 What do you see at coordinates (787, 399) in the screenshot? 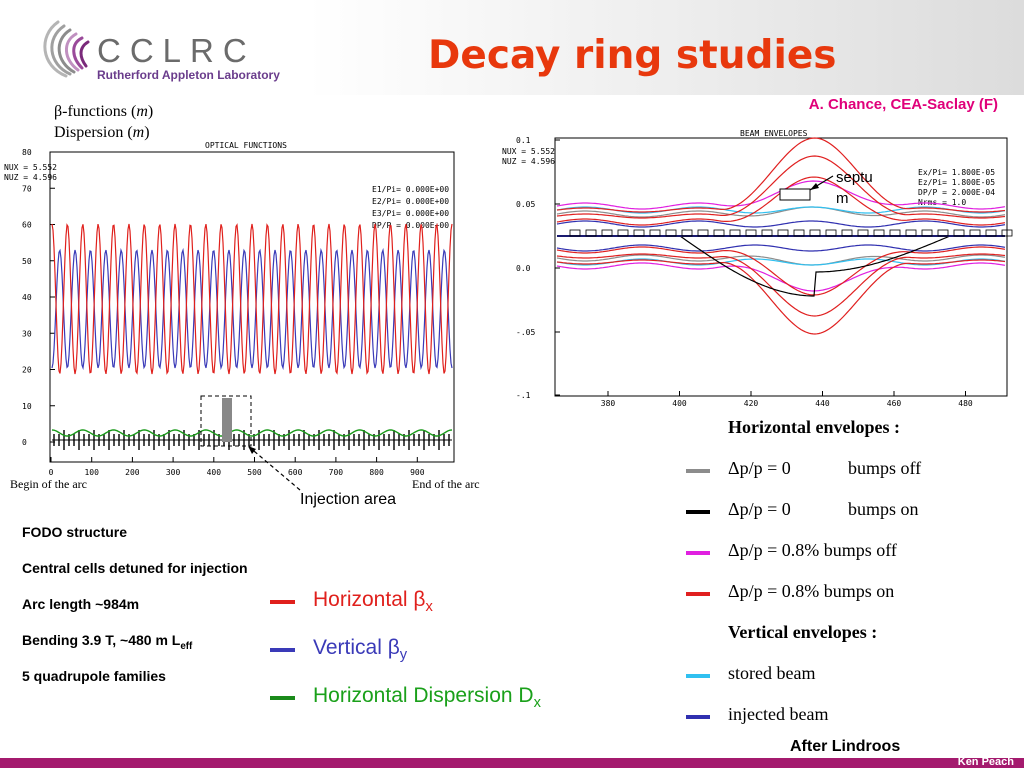
I see `envelope-x-ticks: 380 400 420 440 460 480` at bounding box center [787, 399].